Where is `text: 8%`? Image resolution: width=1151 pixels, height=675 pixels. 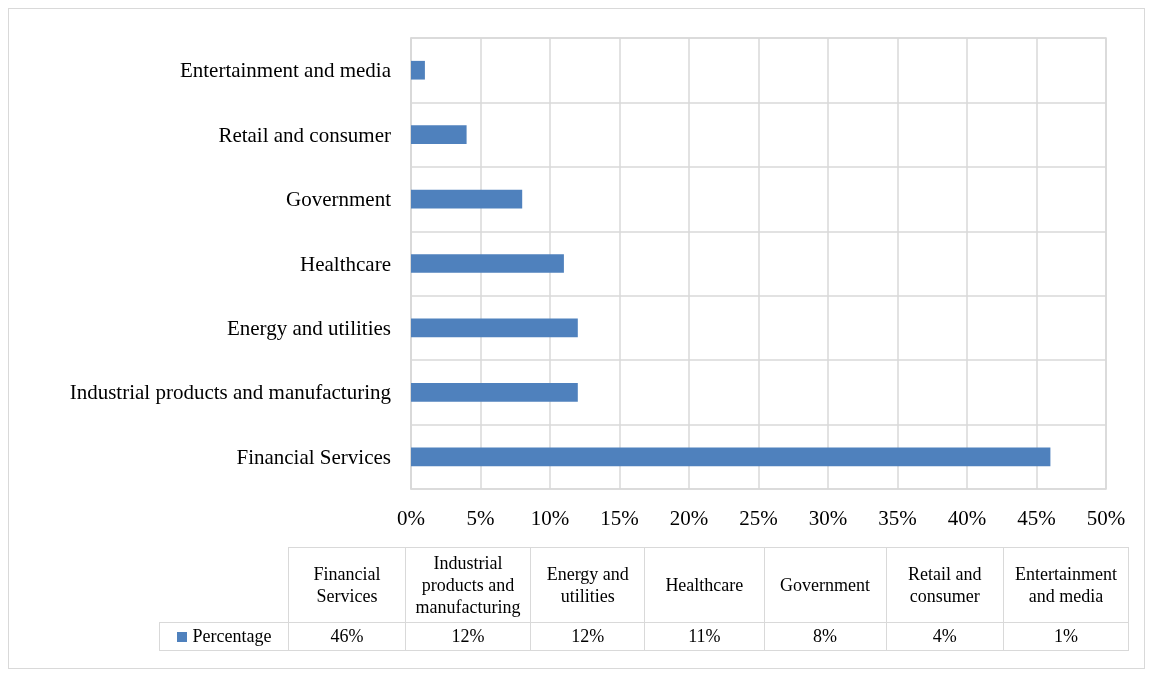
text: 8% is located at coordinates (825, 636).